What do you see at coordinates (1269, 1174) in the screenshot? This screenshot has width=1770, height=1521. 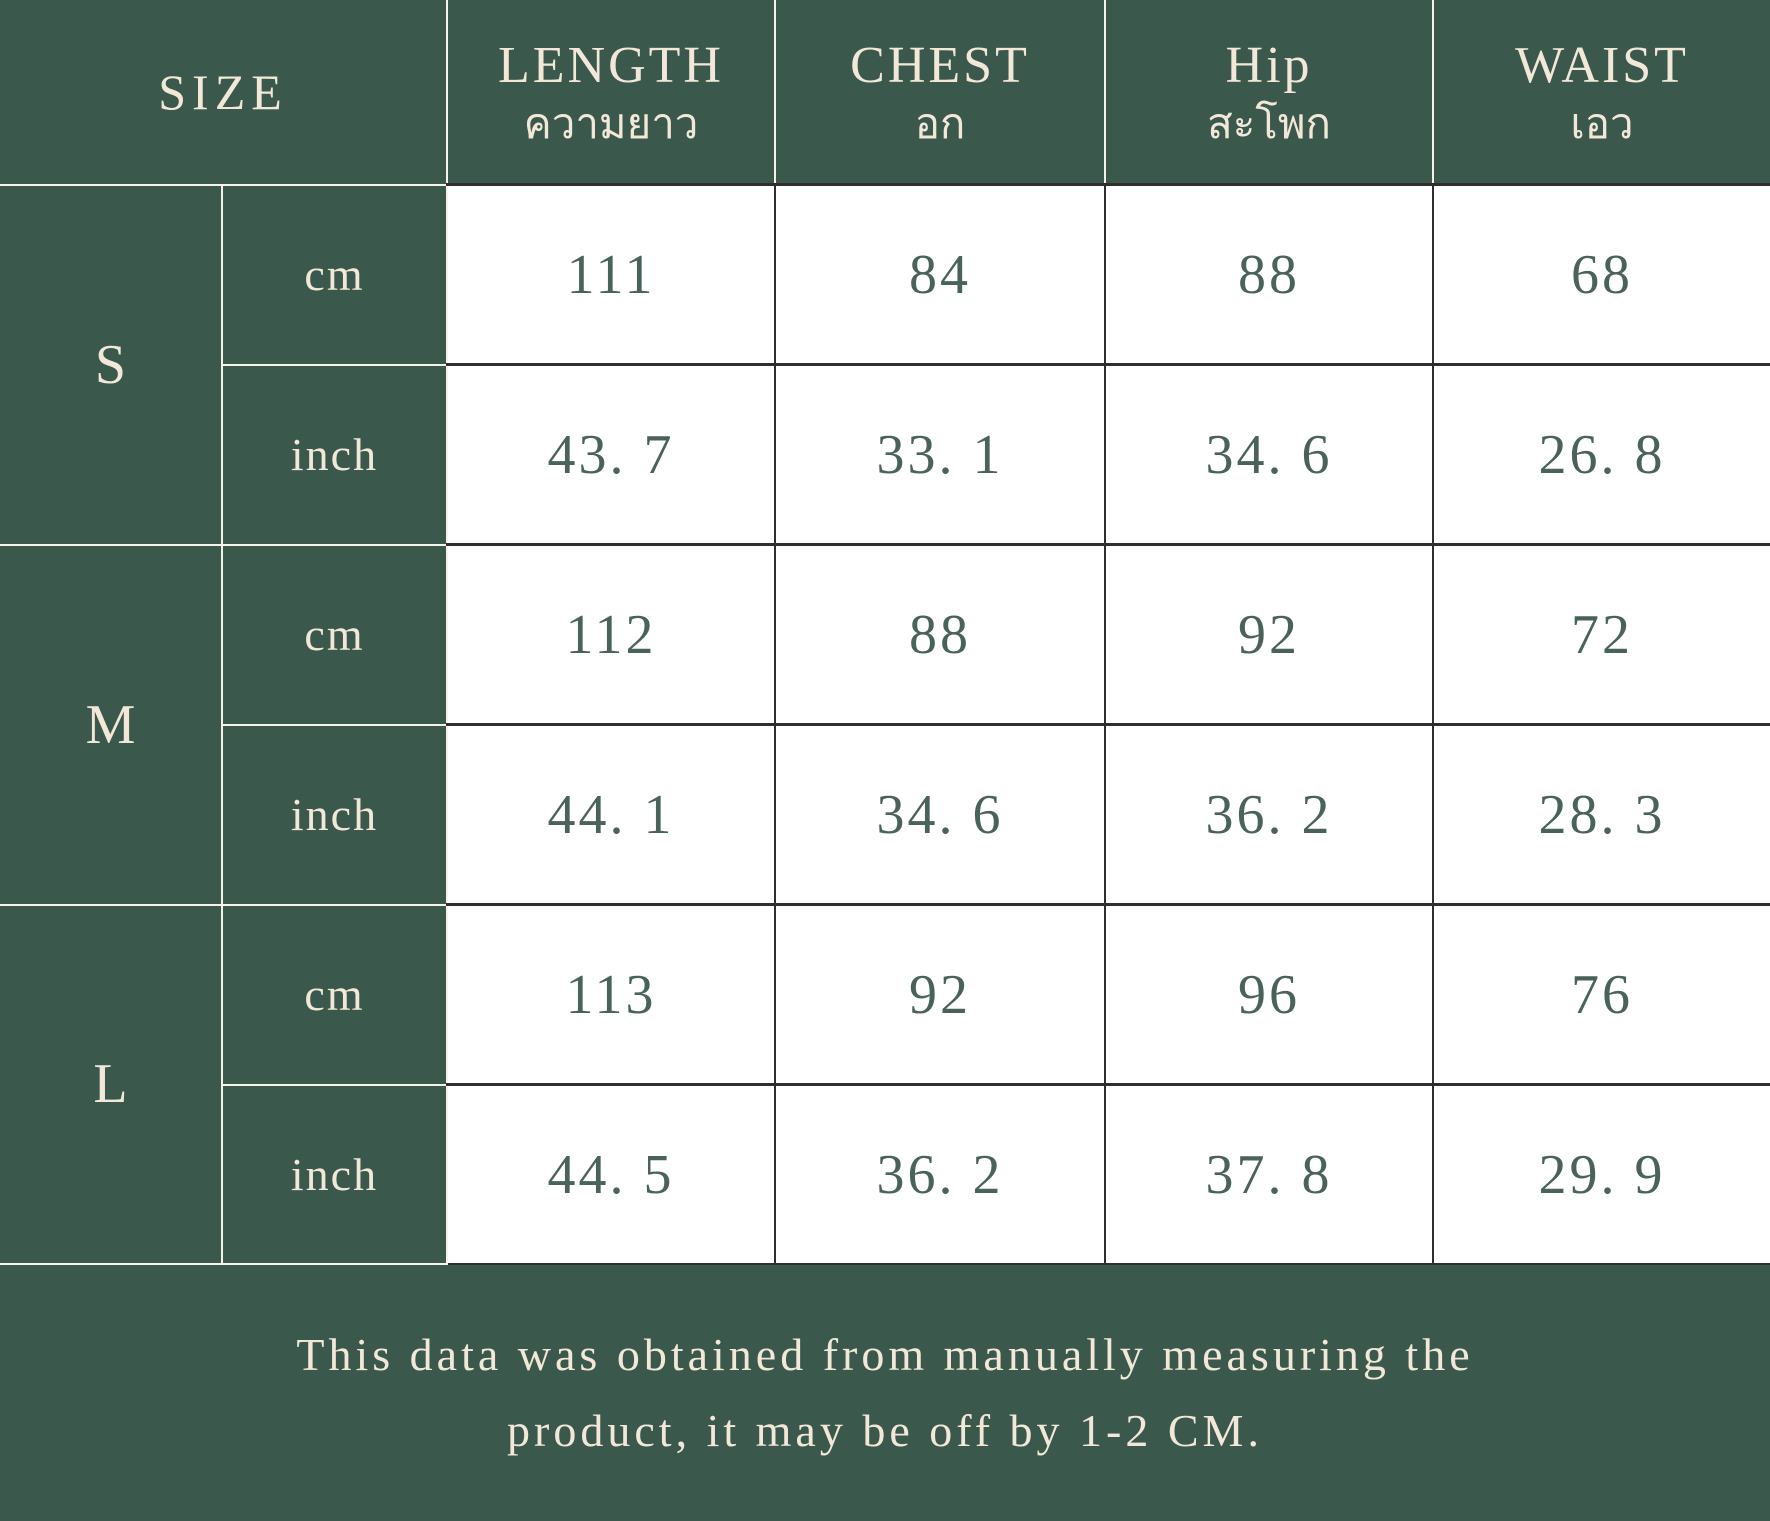 I see `value-l-hip-inch: 37. 8` at bounding box center [1269, 1174].